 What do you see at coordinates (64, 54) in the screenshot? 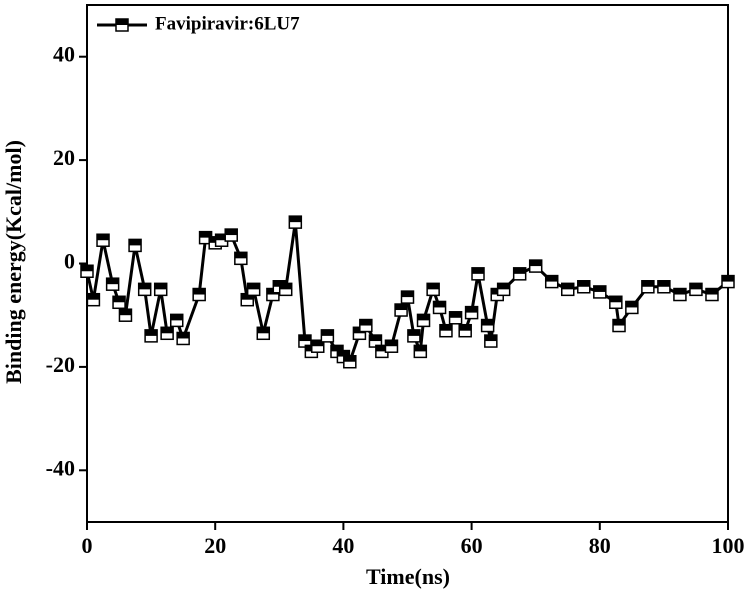
I see `y-tick-label: 40` at bounding box center [64, 54].